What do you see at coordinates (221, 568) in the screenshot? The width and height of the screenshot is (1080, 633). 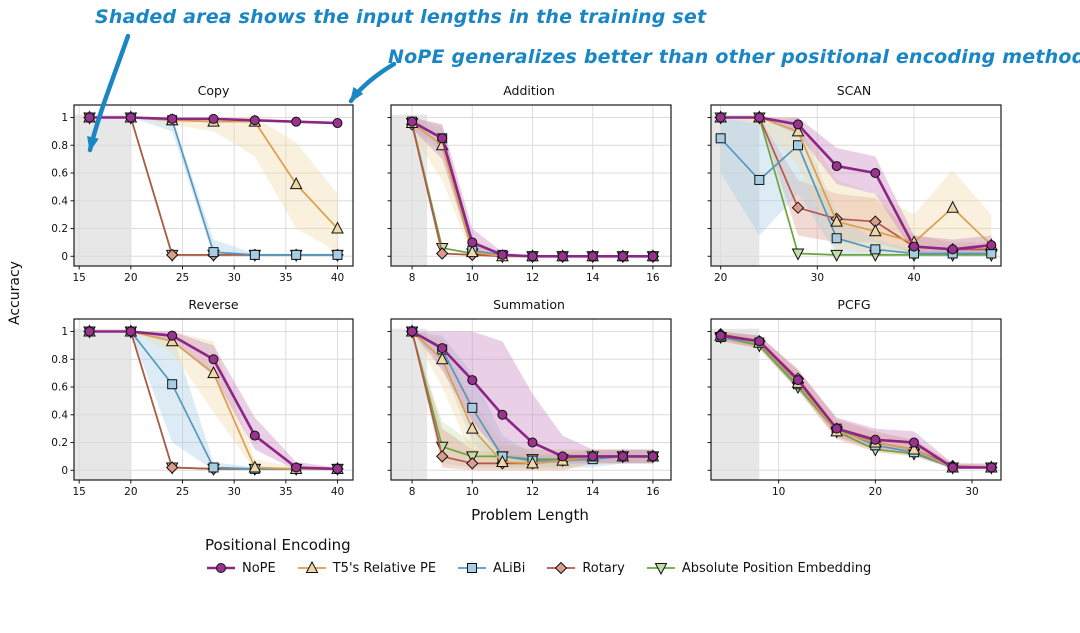 I see `legend-marker-circle-icon` at bounding box center [221, 568].